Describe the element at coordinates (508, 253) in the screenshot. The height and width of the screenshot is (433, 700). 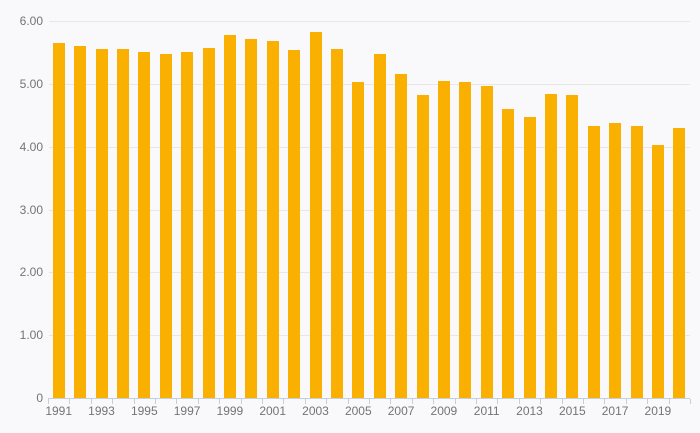
I see `bar-2012` at that location.